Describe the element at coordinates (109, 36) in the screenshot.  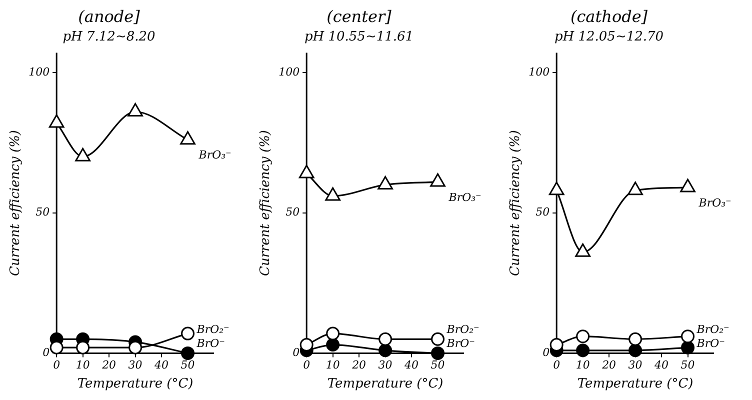
I see `chart-subtitle: pH 7.12~8.20` at that location.